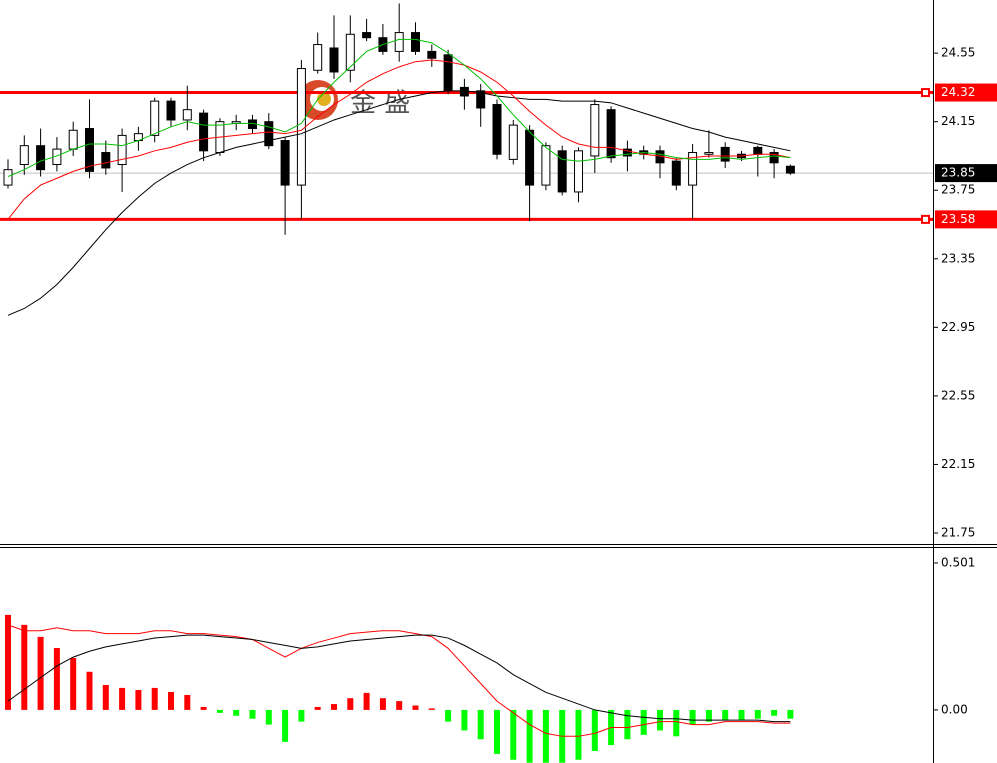 This screenshot has height=763, width=997. What do you see at coordinates (958, 533) in the screenshot?
I see `y-tick-label: 21.75` at bounding box center [958, 533].